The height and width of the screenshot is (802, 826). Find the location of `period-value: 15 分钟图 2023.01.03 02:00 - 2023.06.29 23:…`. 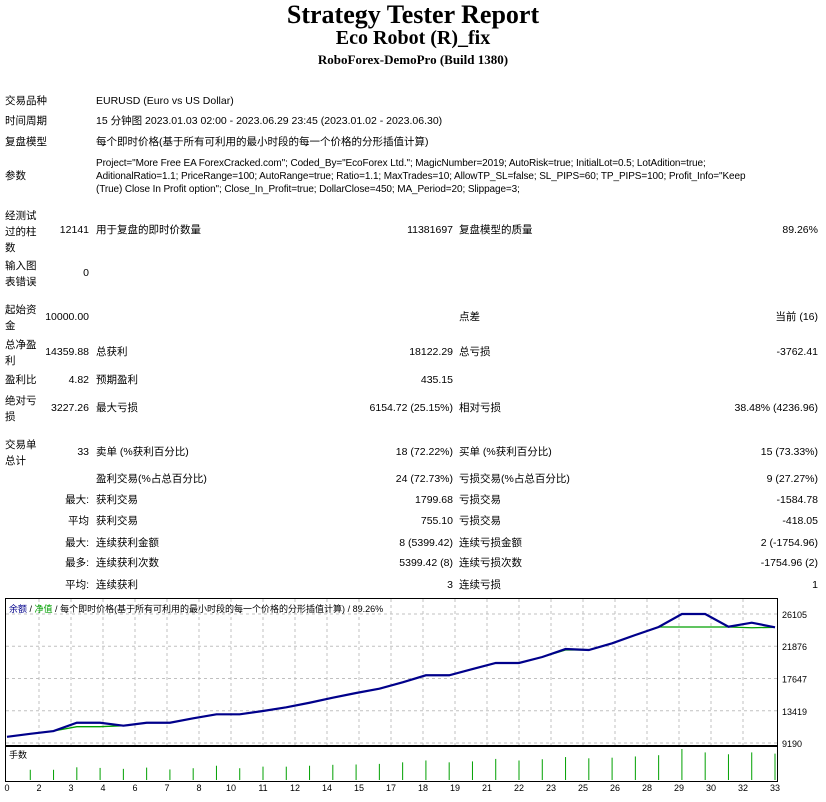

period-value: 15 分钟图 2023.01.03 02:00 - 2023.06.29 23:… is located at coordinates (269, 121).